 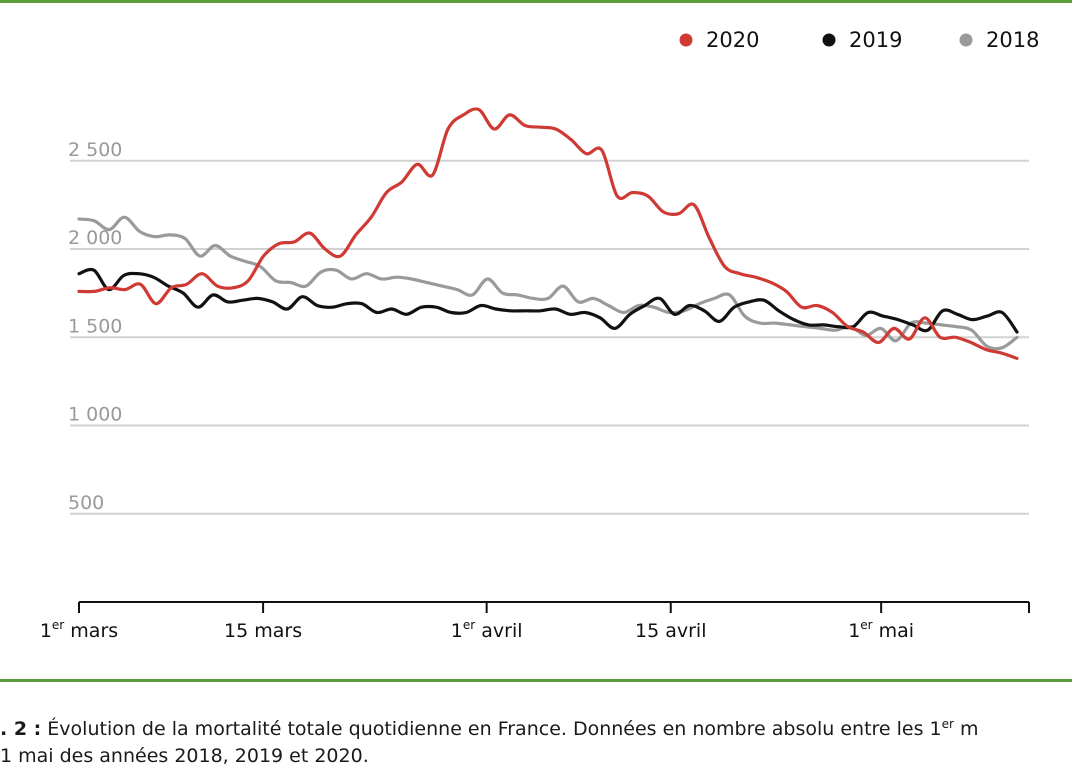 What do you see at coordinates (947, 724) in the screenshot?
I see `caption-superscript: er` at bounding box center [947, 724].